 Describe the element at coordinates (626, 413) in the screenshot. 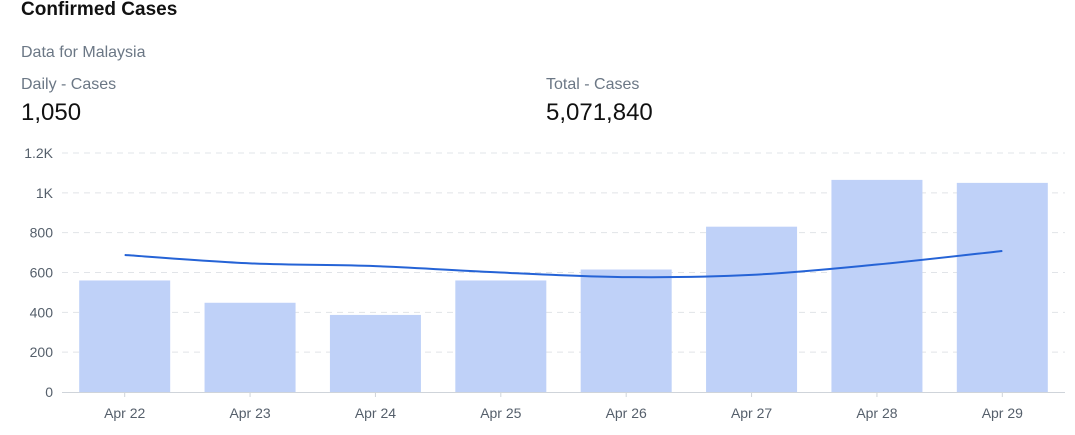

I see `x-tick-label: Apr 26` at that location.